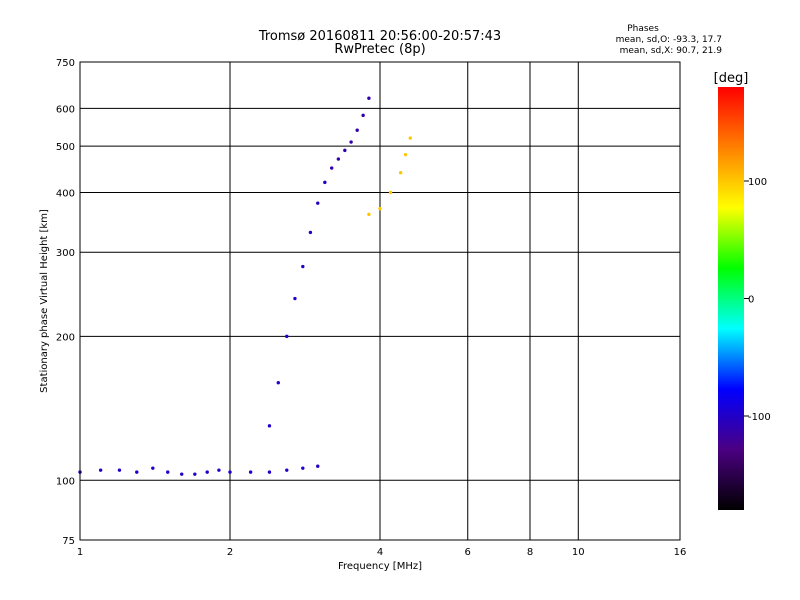 This screenshot has height=600, width=800. Describe the element at coordinates (669, 40) in the screenshot. I see `stats-o-line: mean, sd,O: -93.3, 17.7` at that location.